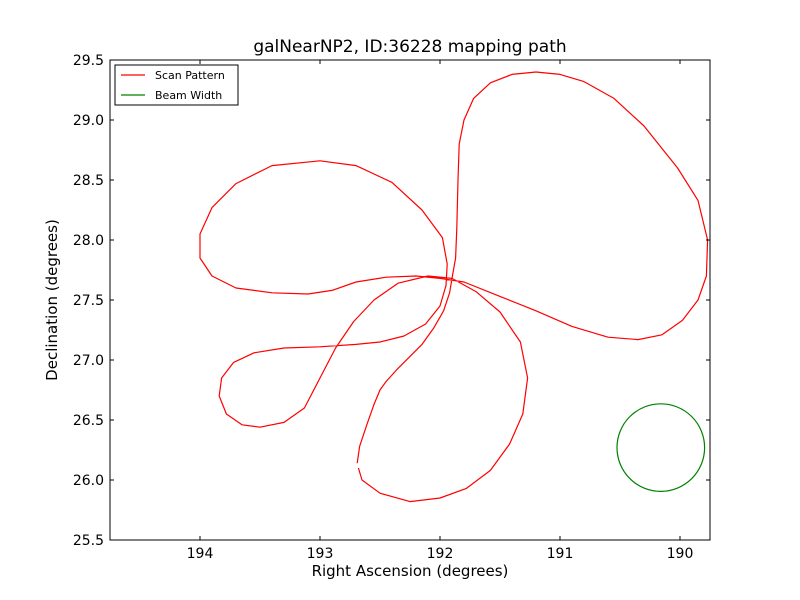 The width and height of the screenshot is (800, 600). I want to click on x-tick-label: 192, so click(440, 554).